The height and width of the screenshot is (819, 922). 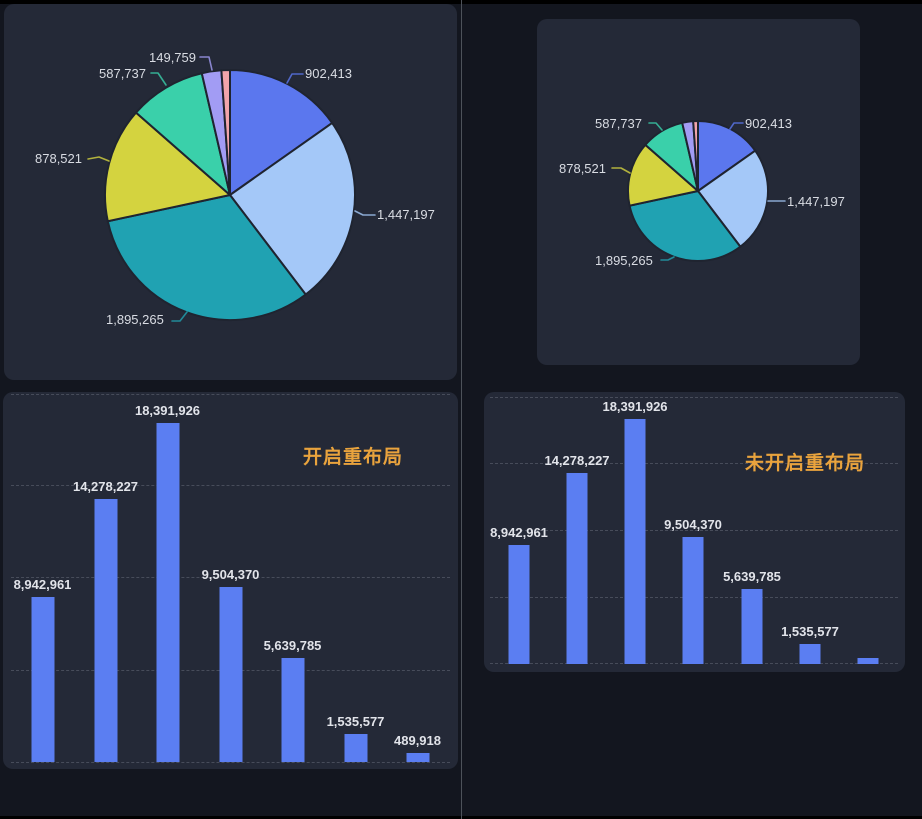 I want to click on vertical-divider, so click(x=461, y=409).